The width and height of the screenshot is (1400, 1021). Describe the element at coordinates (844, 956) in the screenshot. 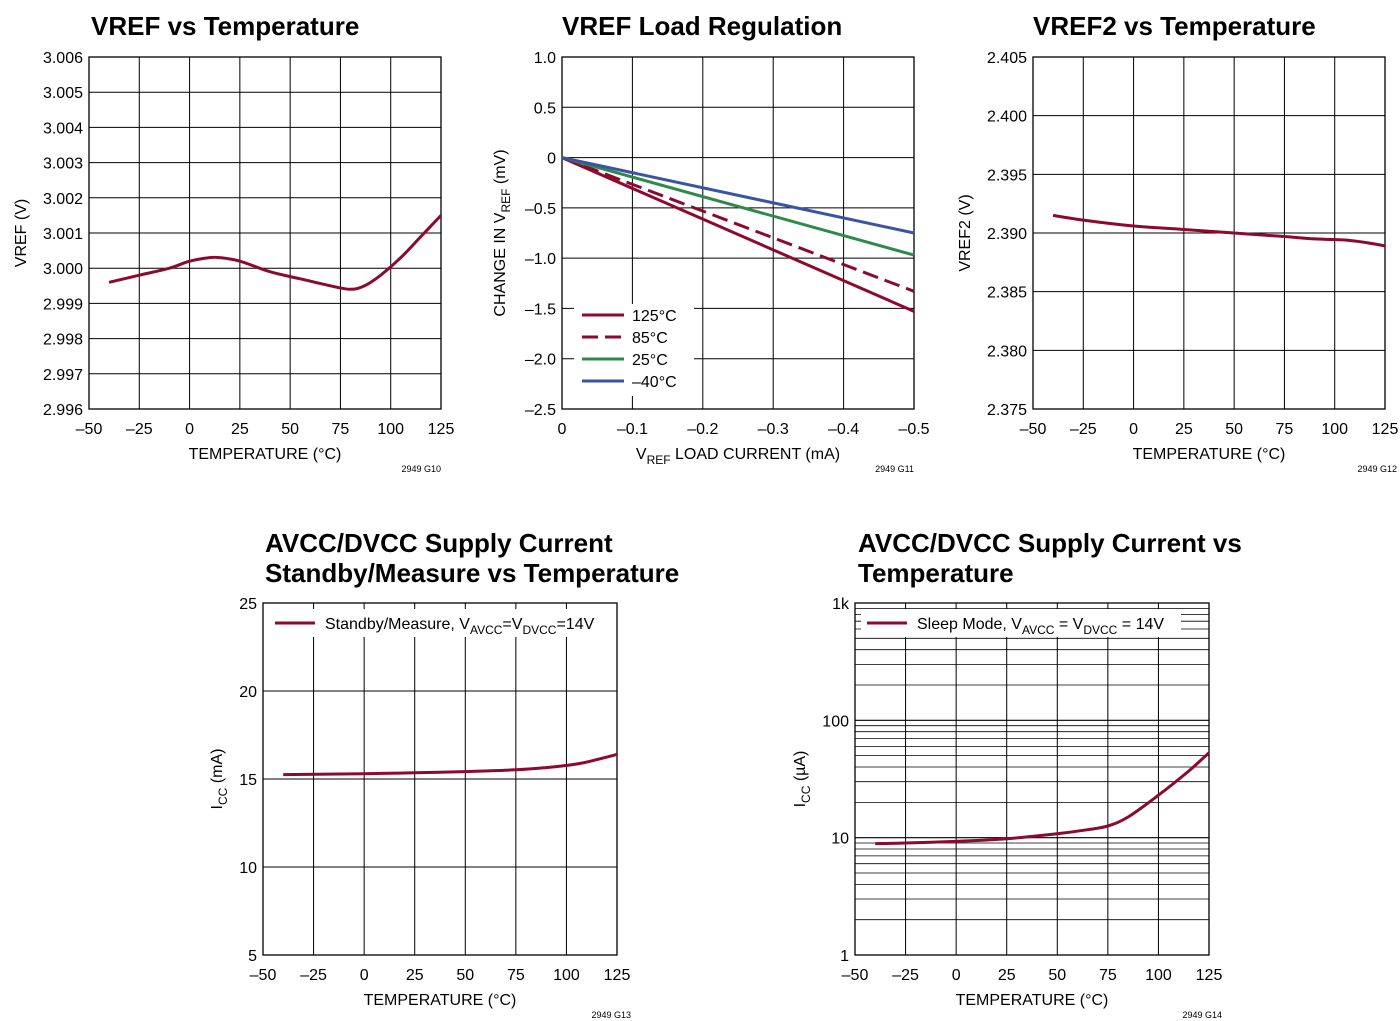

I see `y-tick-label: 1` at that location.